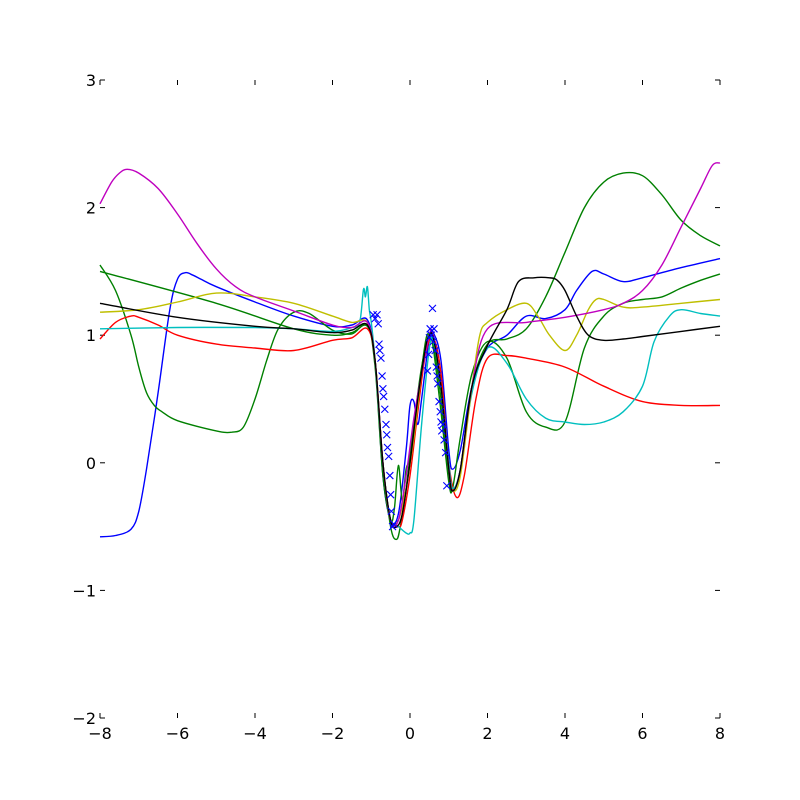  I want to click on y-tick-label: 0, so click(91, 463).